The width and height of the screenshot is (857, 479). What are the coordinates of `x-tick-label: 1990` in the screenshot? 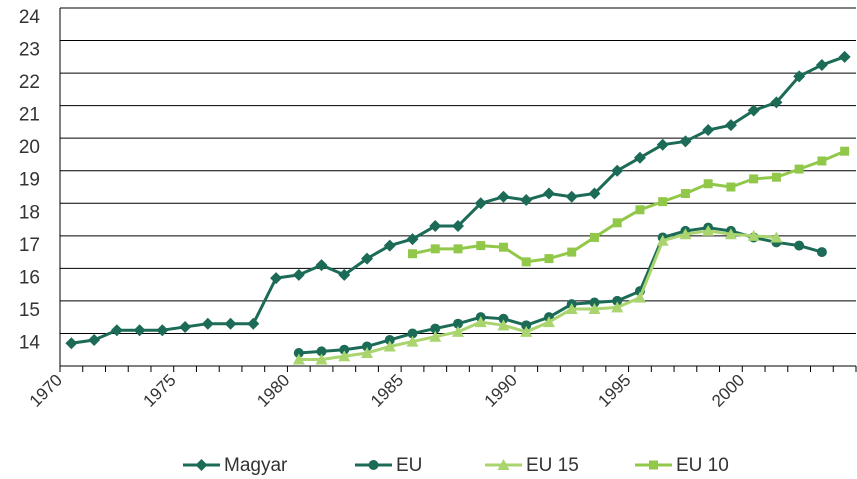 It's located at (501, 391).